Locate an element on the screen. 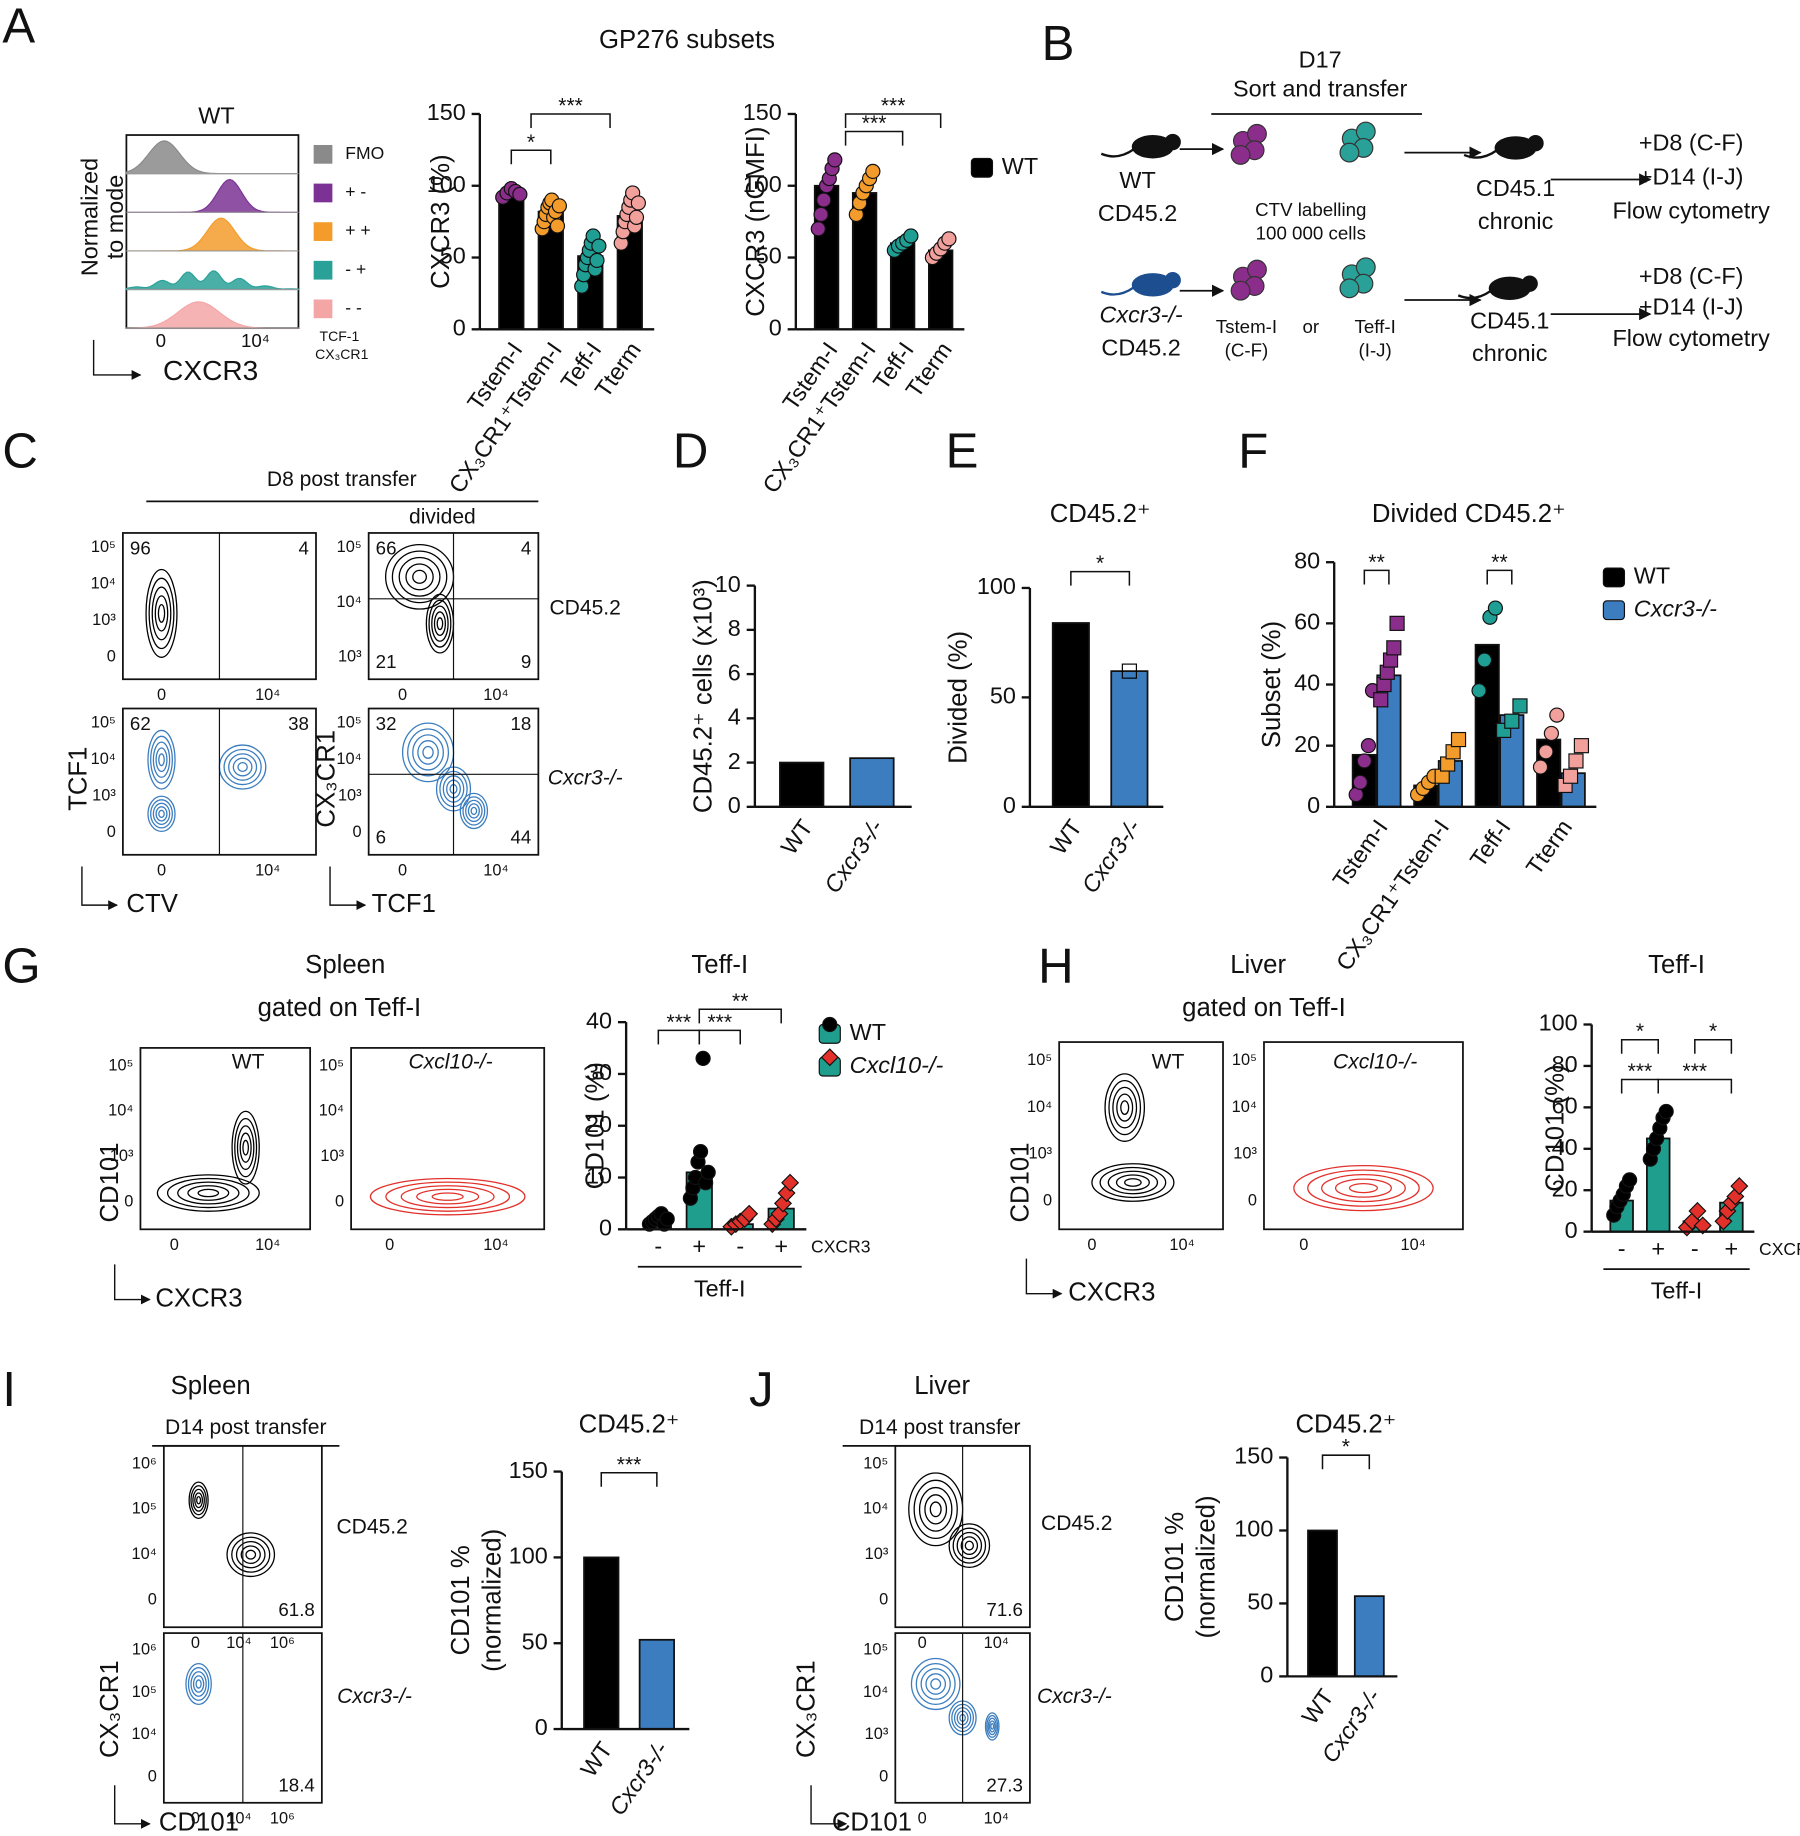  y-tick-label: 60 is located at coordinates (1565, 1106).